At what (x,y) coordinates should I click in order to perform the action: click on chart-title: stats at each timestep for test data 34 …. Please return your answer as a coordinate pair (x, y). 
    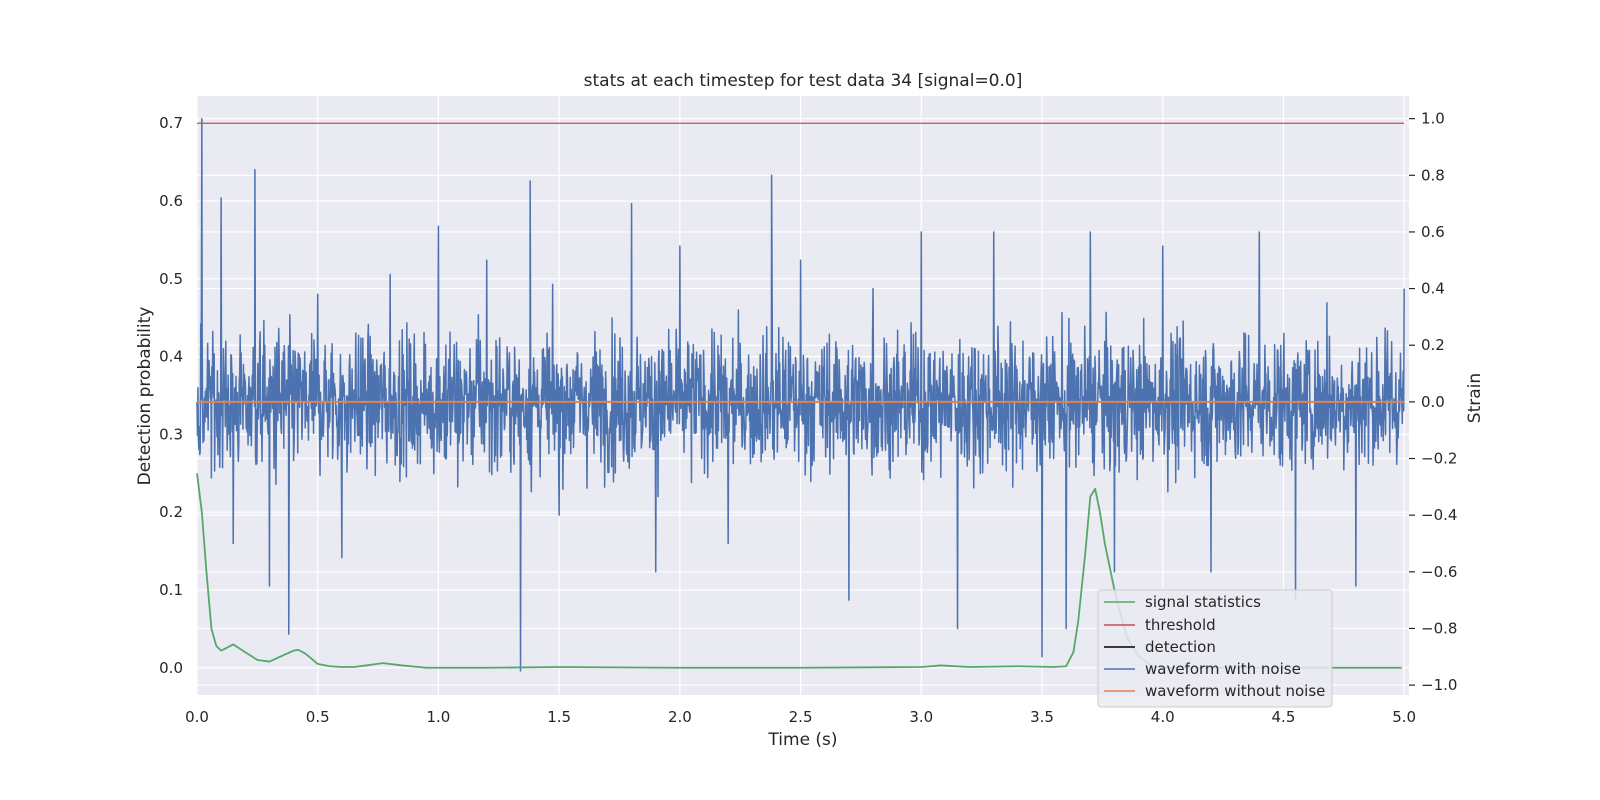
    Looking at the image, I should click on (803, 81).